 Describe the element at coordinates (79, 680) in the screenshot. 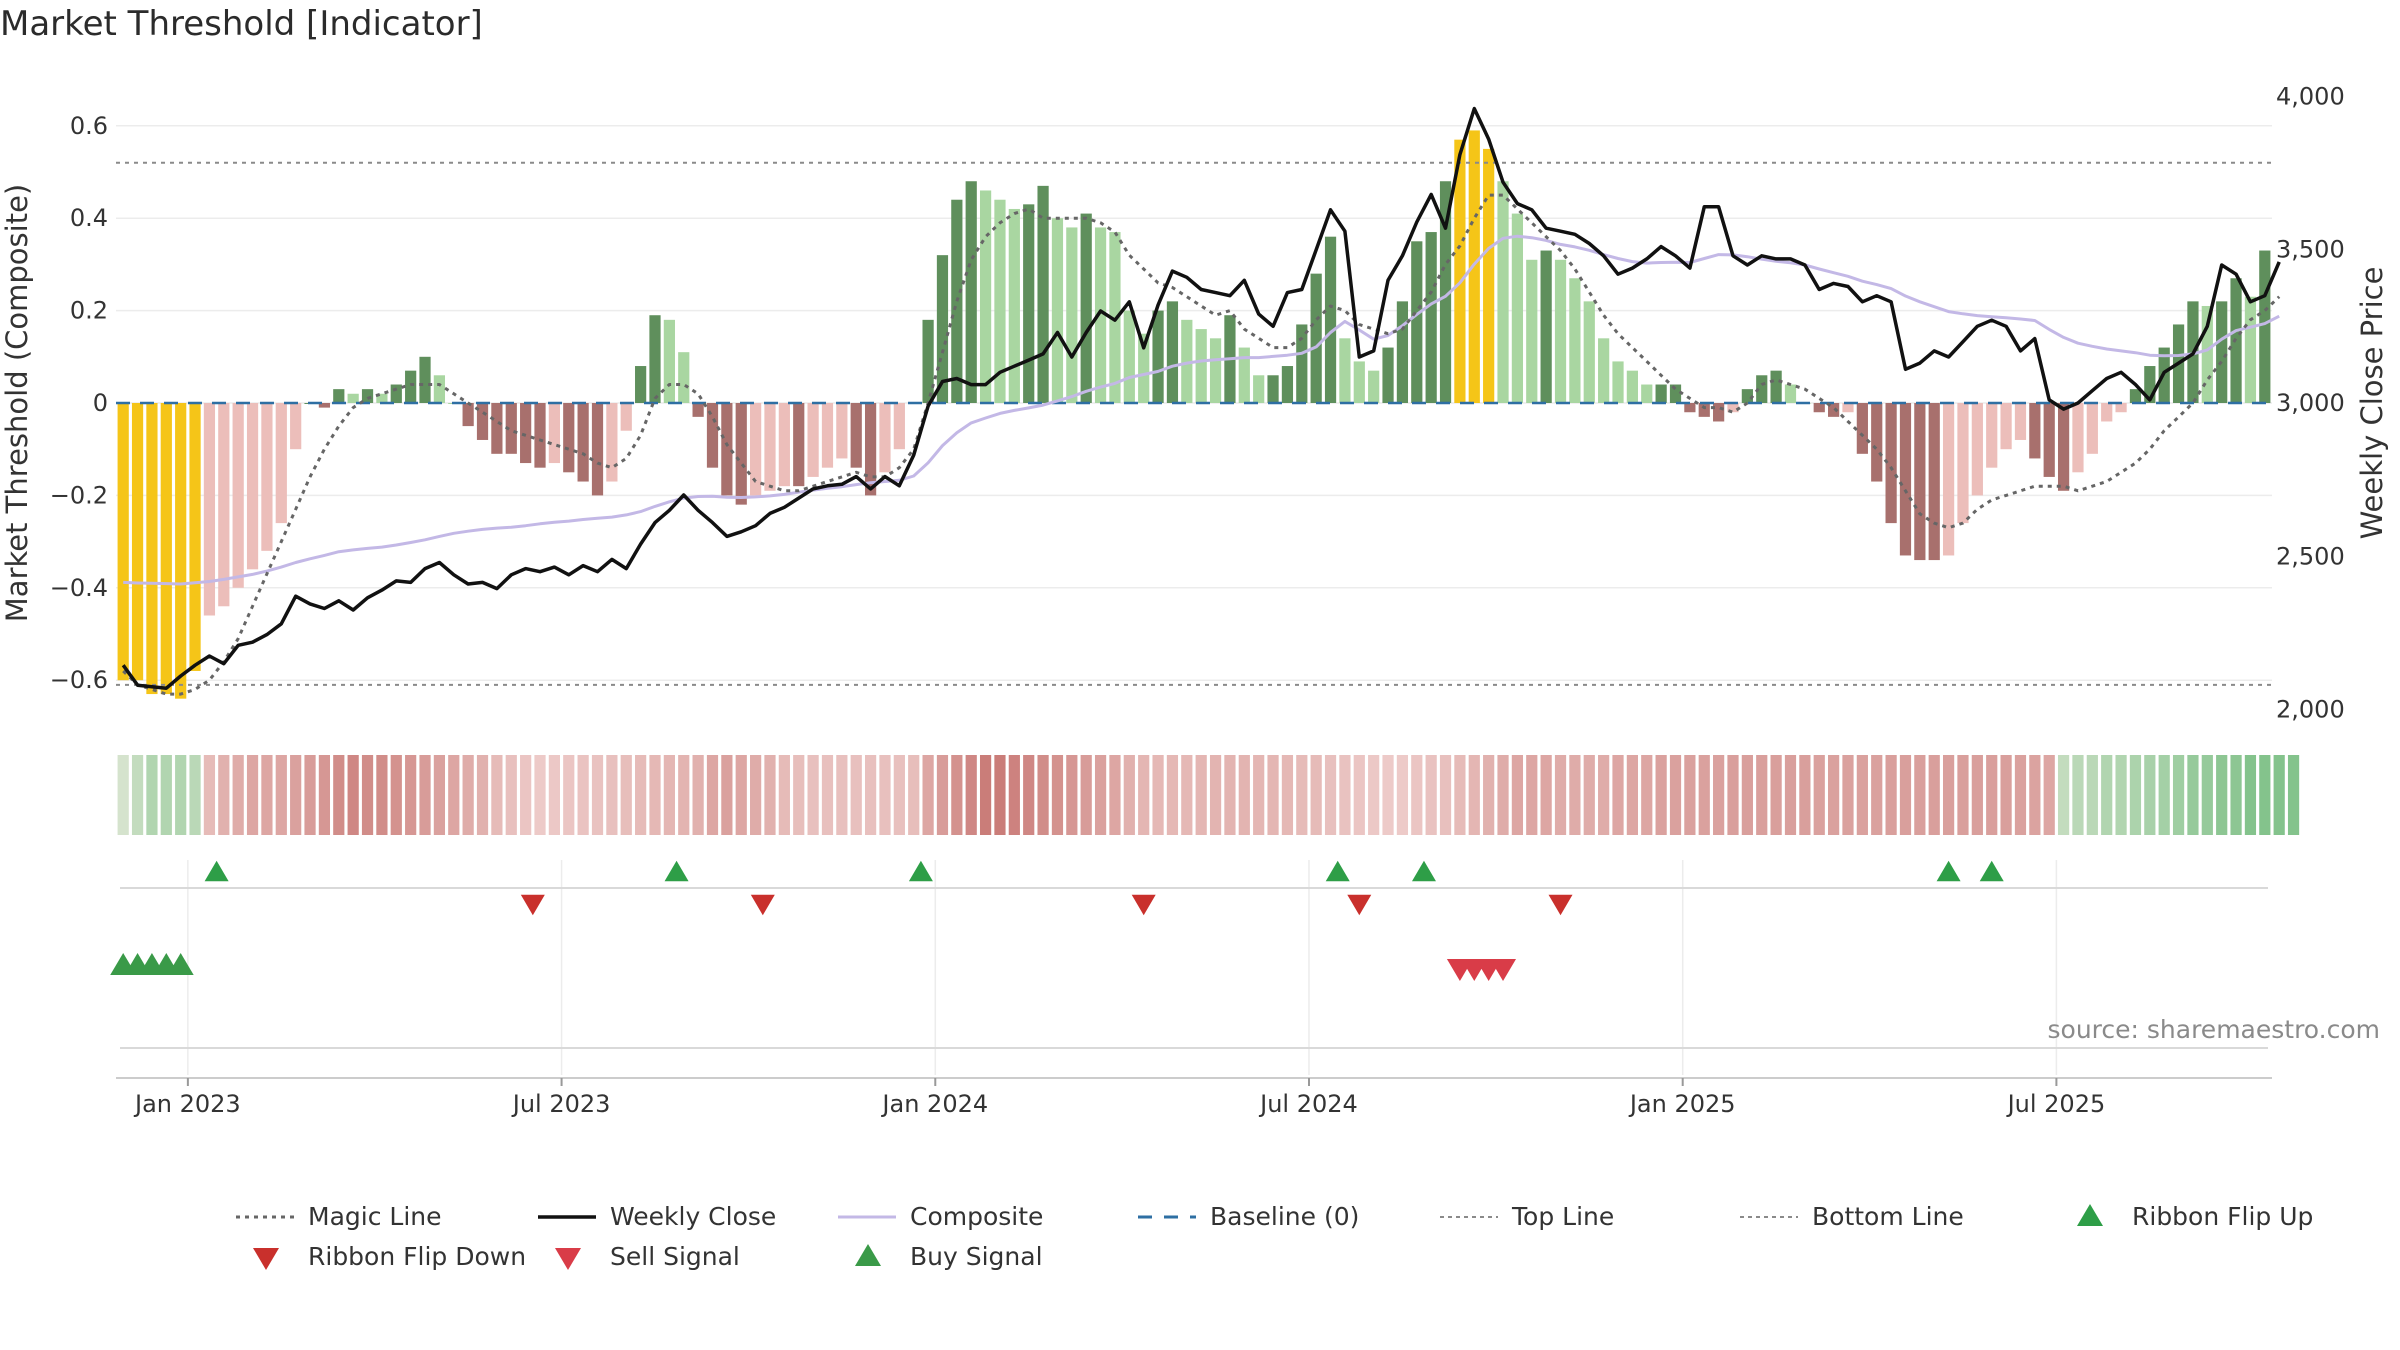

I see `y-left-tick-label: −0.6` at that location.